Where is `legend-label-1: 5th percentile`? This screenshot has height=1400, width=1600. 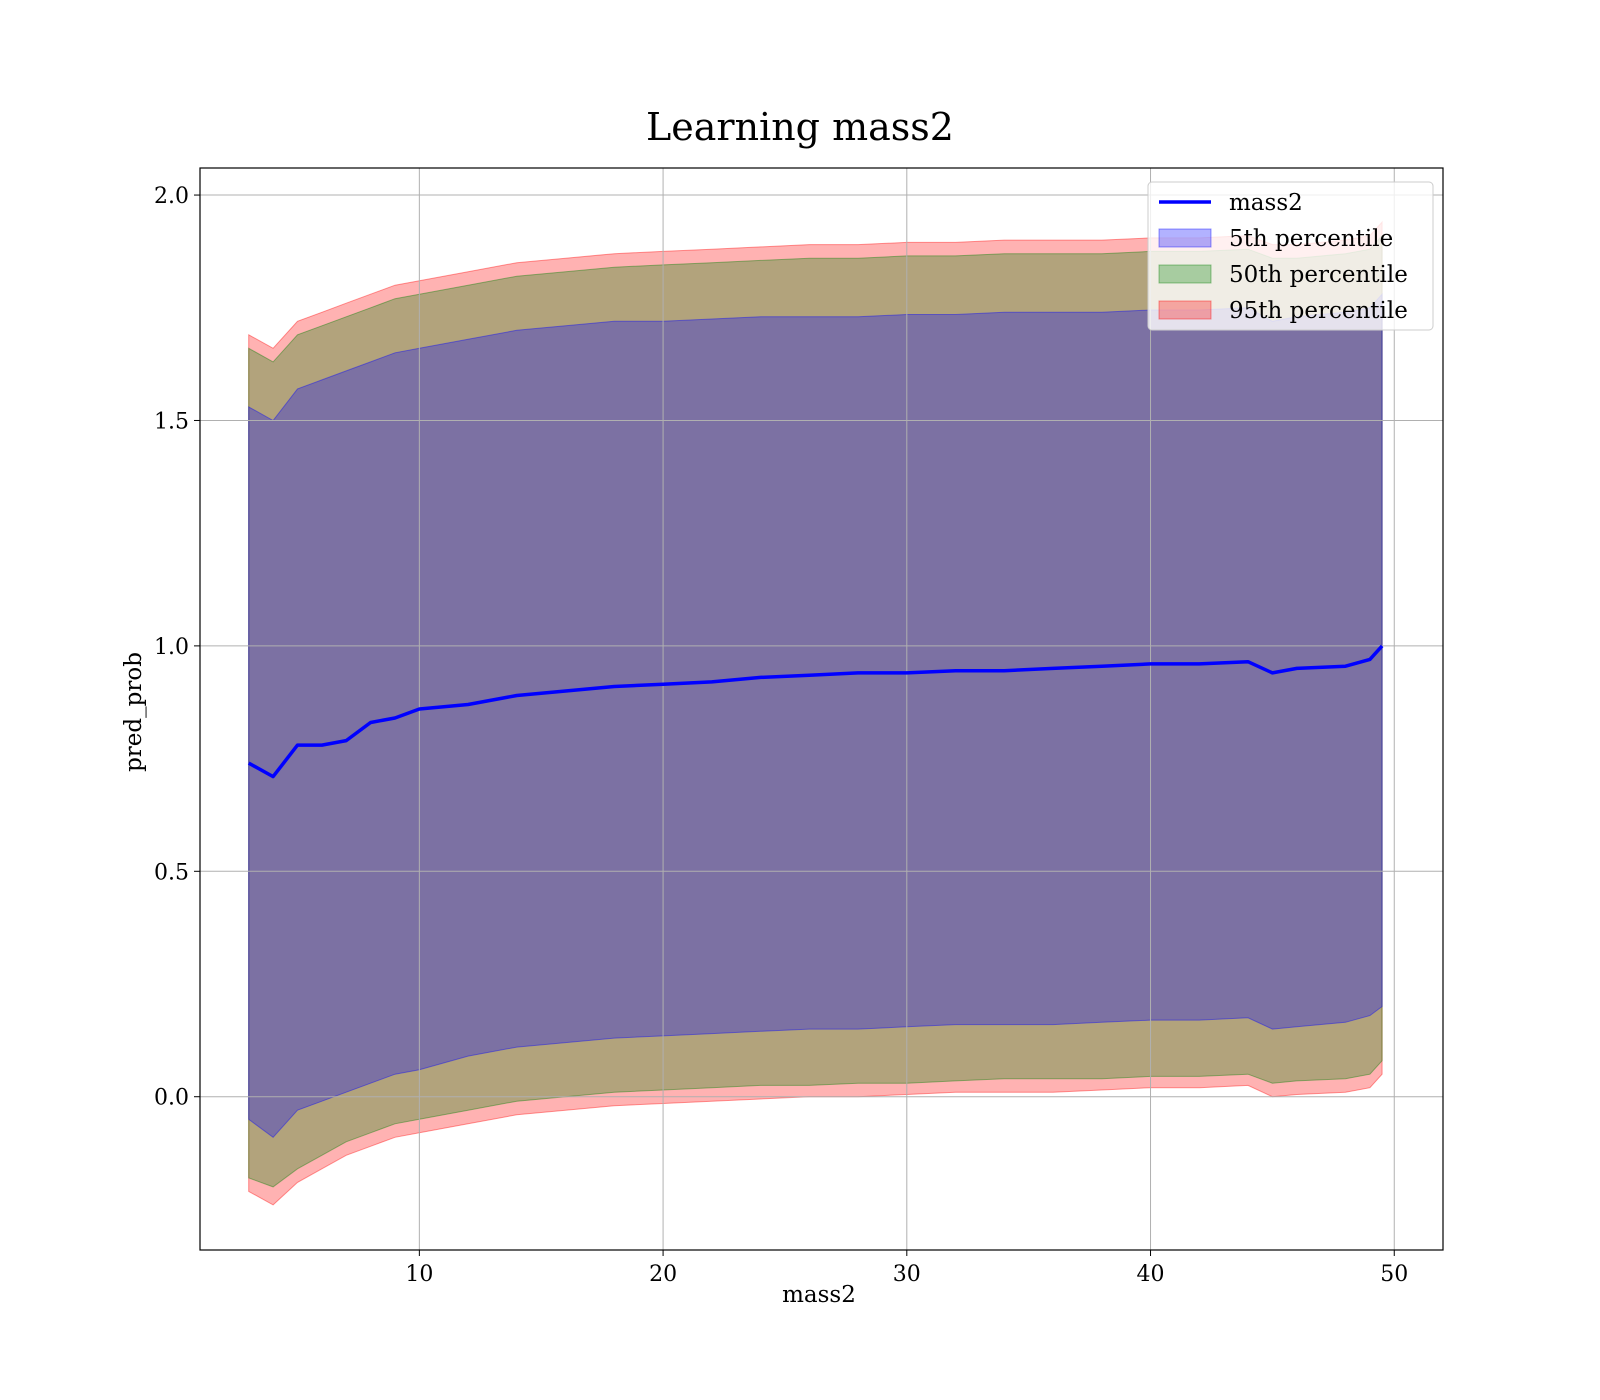 legend-label-1: 5th percentile is located at coordinates (1311, 239).